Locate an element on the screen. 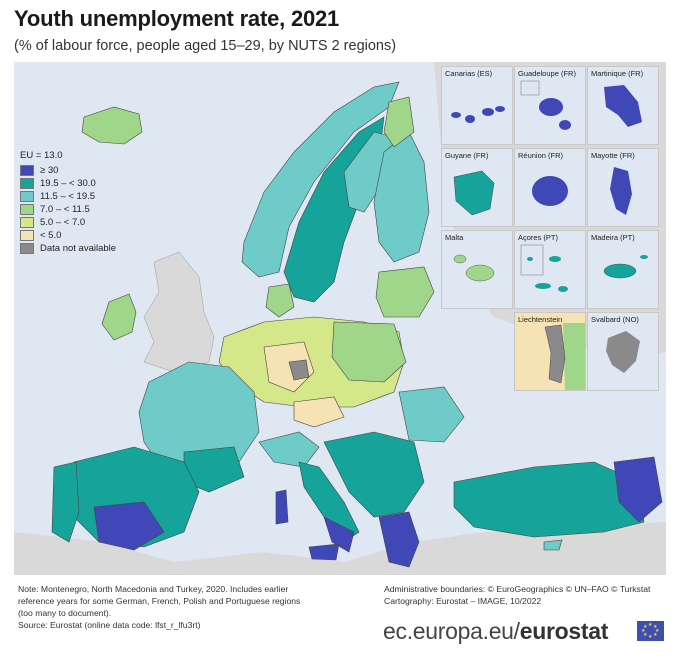 The width and height of the screenshot is (681, 671). inset-label: Martinique (FR) is located at coordinates (617, 73).